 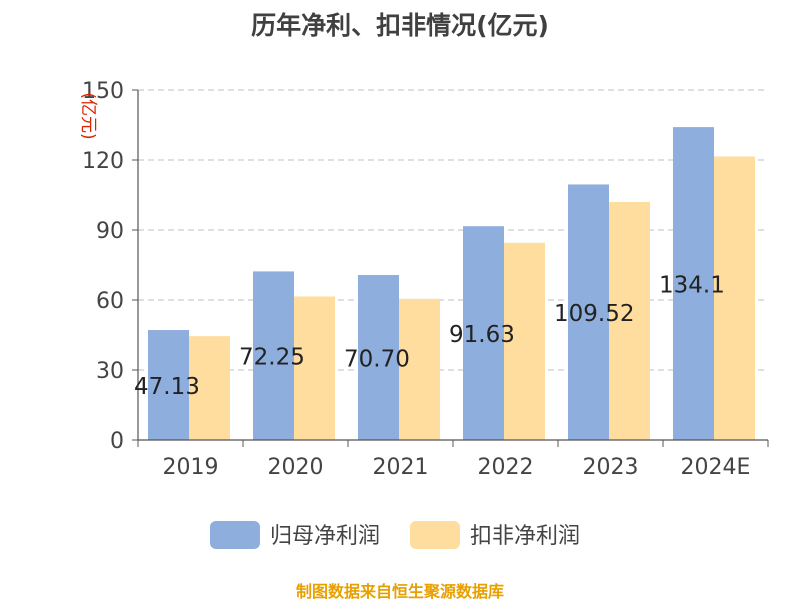 What do you see at coordinates (325, 536) in the screenshot?
I see `legend-label: 归母净利润` at bounding box center [325, 536].